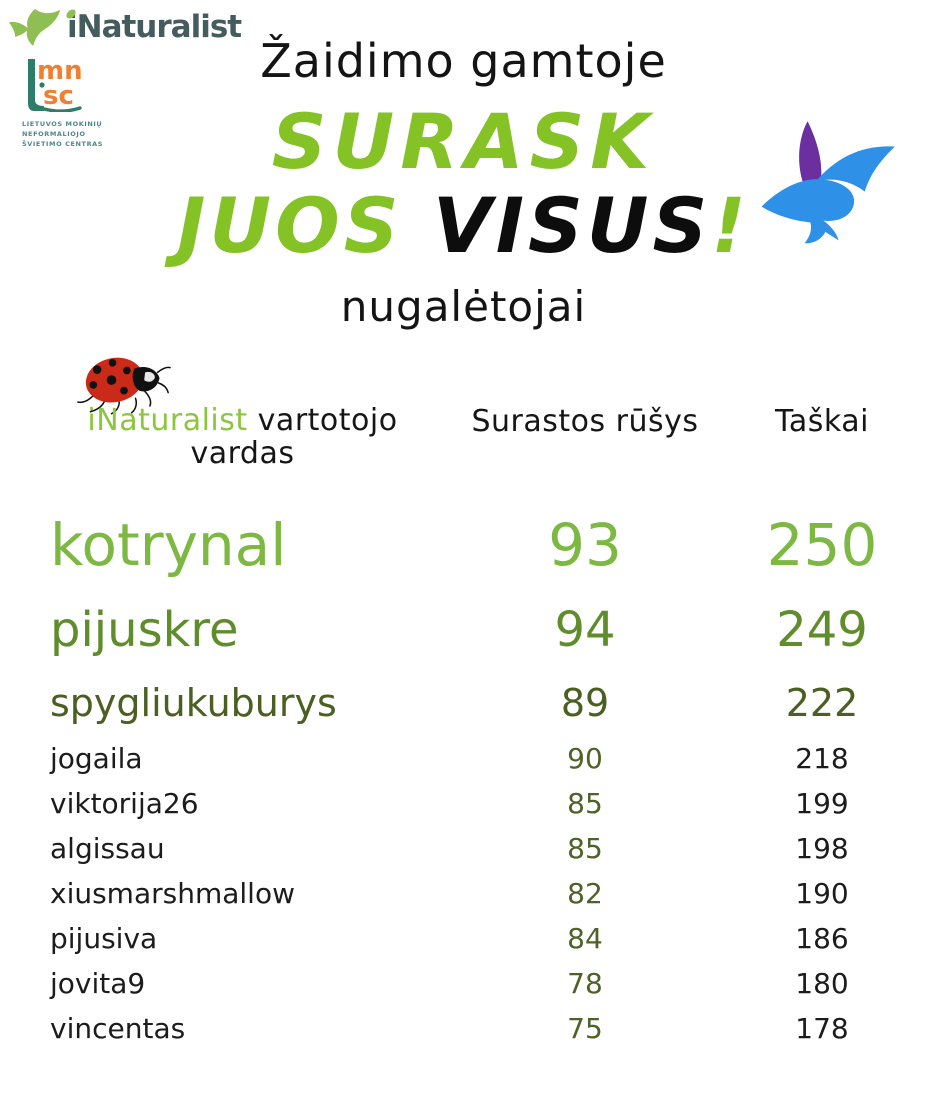 The image size is (927, 1119). I want to click on username-cell: pijusiva, so click(104, 938).